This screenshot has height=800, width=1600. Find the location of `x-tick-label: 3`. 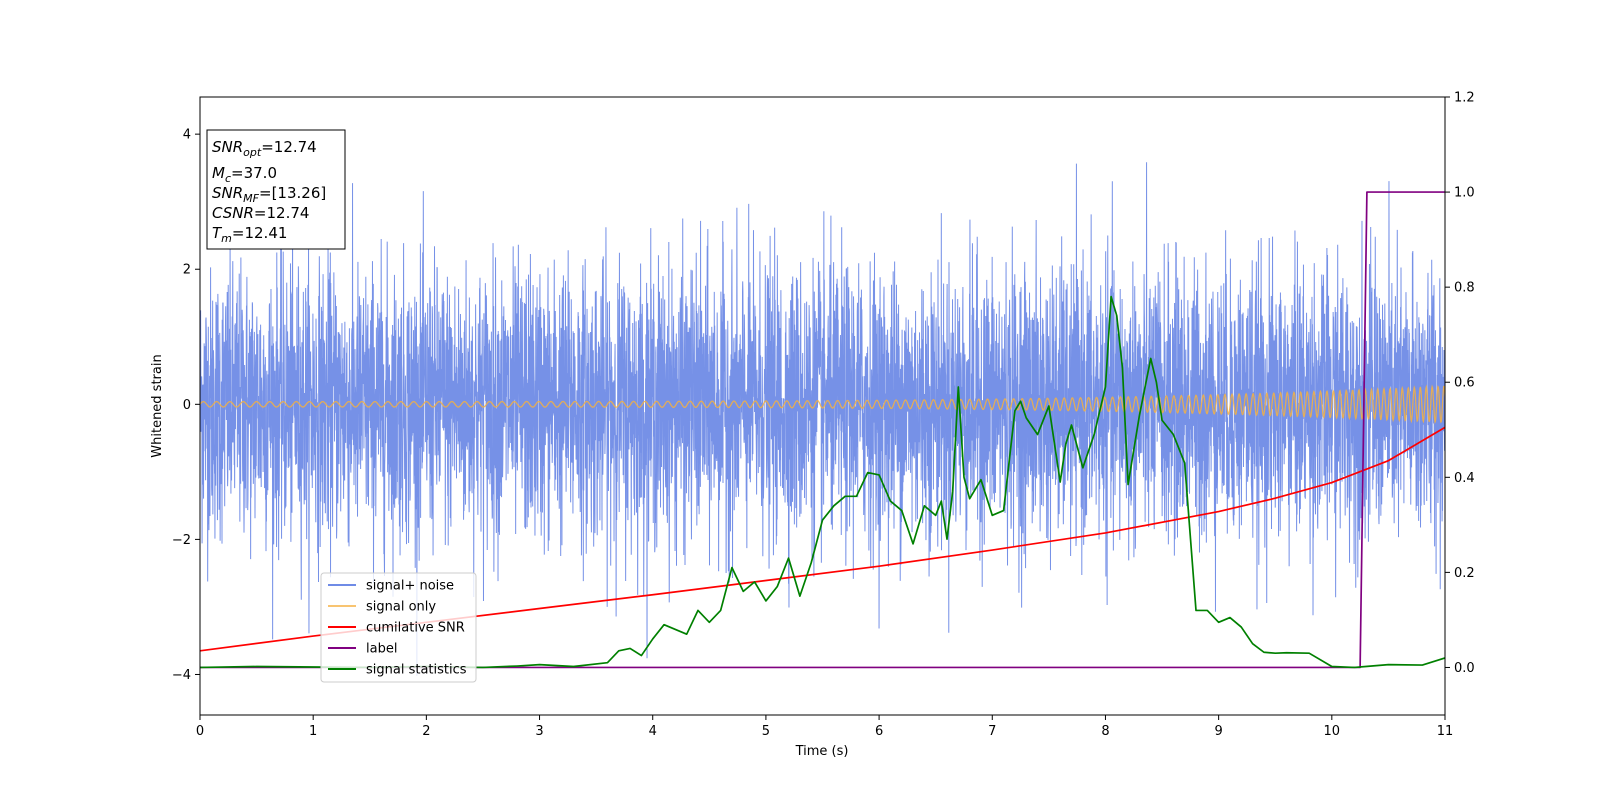

x-tick-label: 3 is located at coordinates (539, 731).